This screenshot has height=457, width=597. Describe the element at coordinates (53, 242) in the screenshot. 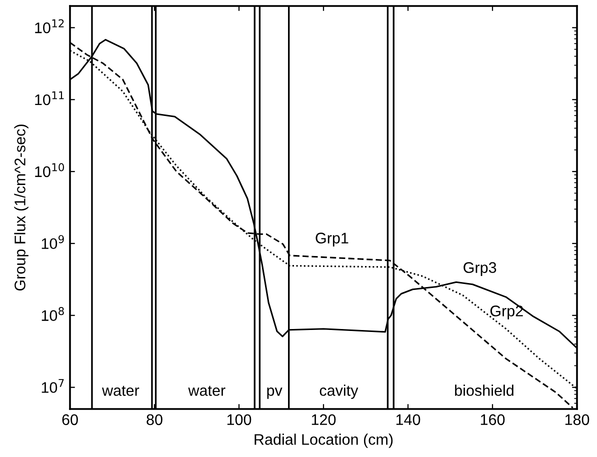

I see `y-tick-label: 10$^{9}$` at that location.